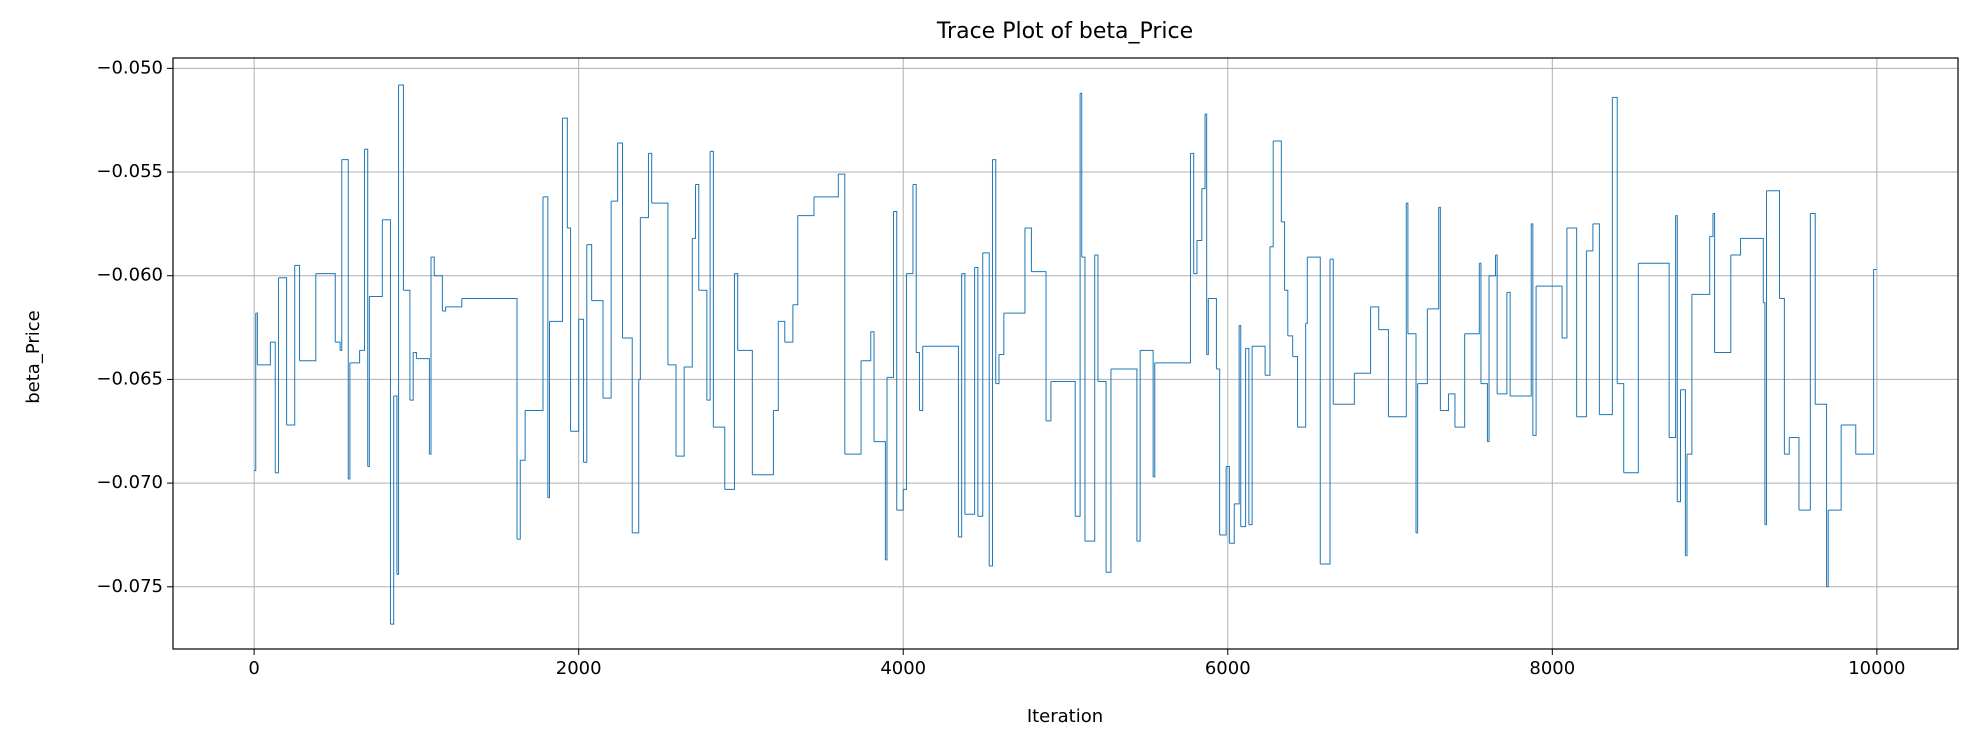  Describe the element at coordinates (129, 586) in the screenshot. I see `y-tick-label: −0.075` at that location.